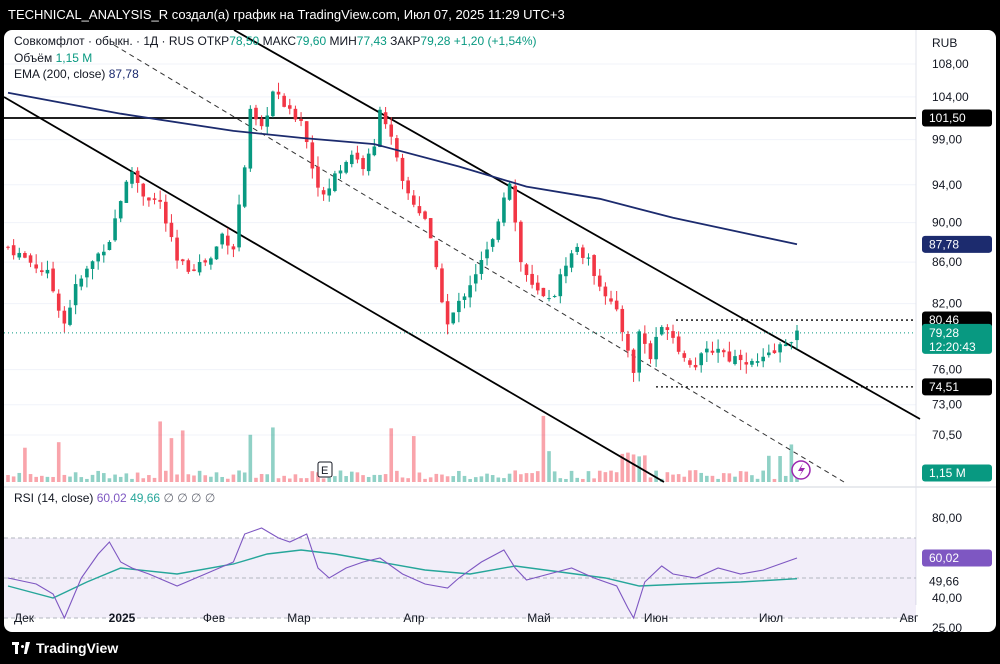  I want to click on support-badge: 74,51, so click(944, 387).